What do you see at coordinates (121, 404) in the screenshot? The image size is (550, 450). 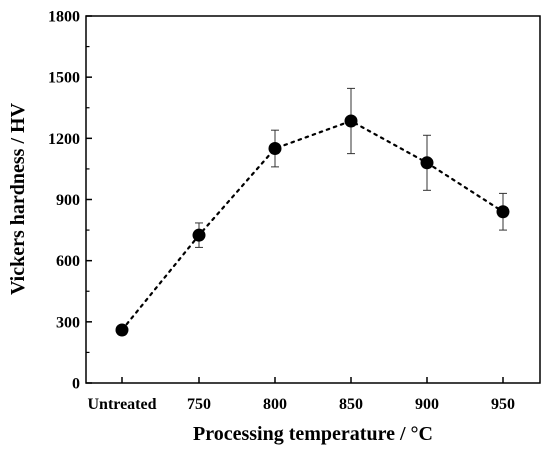 I see `x-tick-label: Untreated` at bounding box center [121, 404].